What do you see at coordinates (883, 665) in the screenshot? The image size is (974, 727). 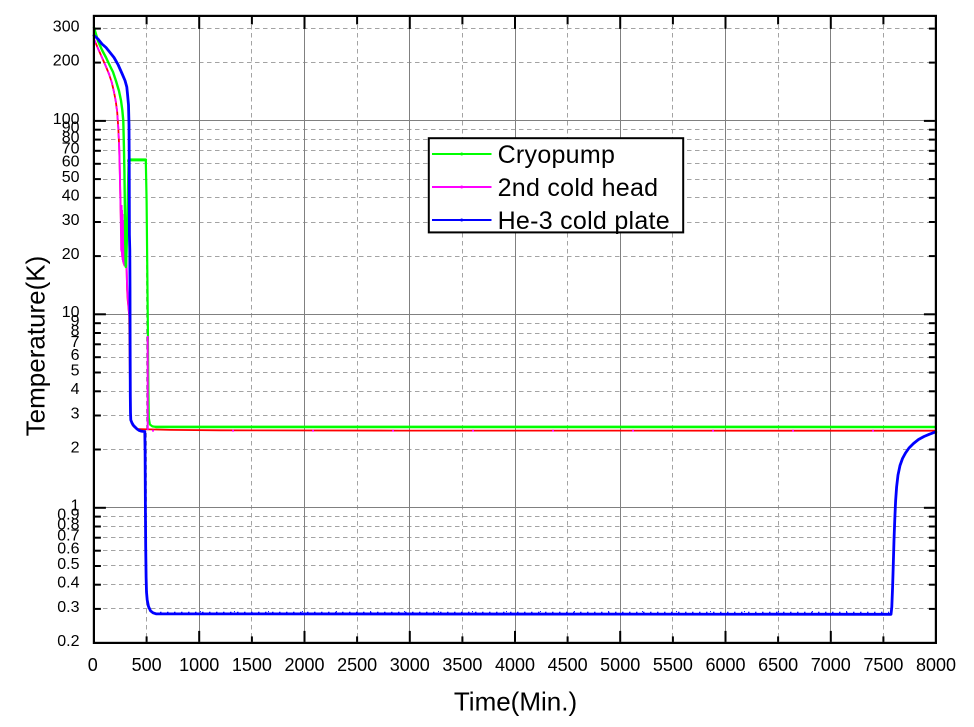 I see `svg-text: 7500` at bounding box center [883, 665].